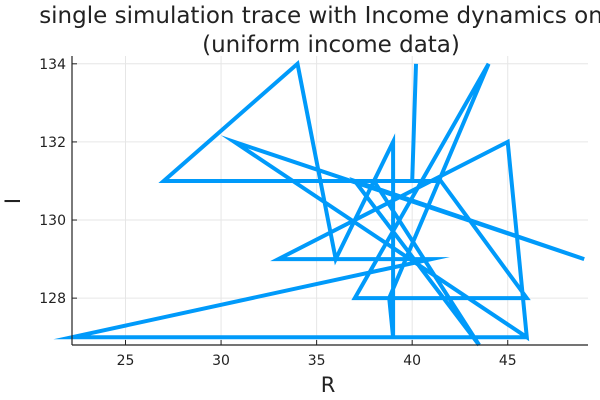 The image size is (600, 400). I want to click on chart-title-line-2: (uniform income data), so click(331, 45).